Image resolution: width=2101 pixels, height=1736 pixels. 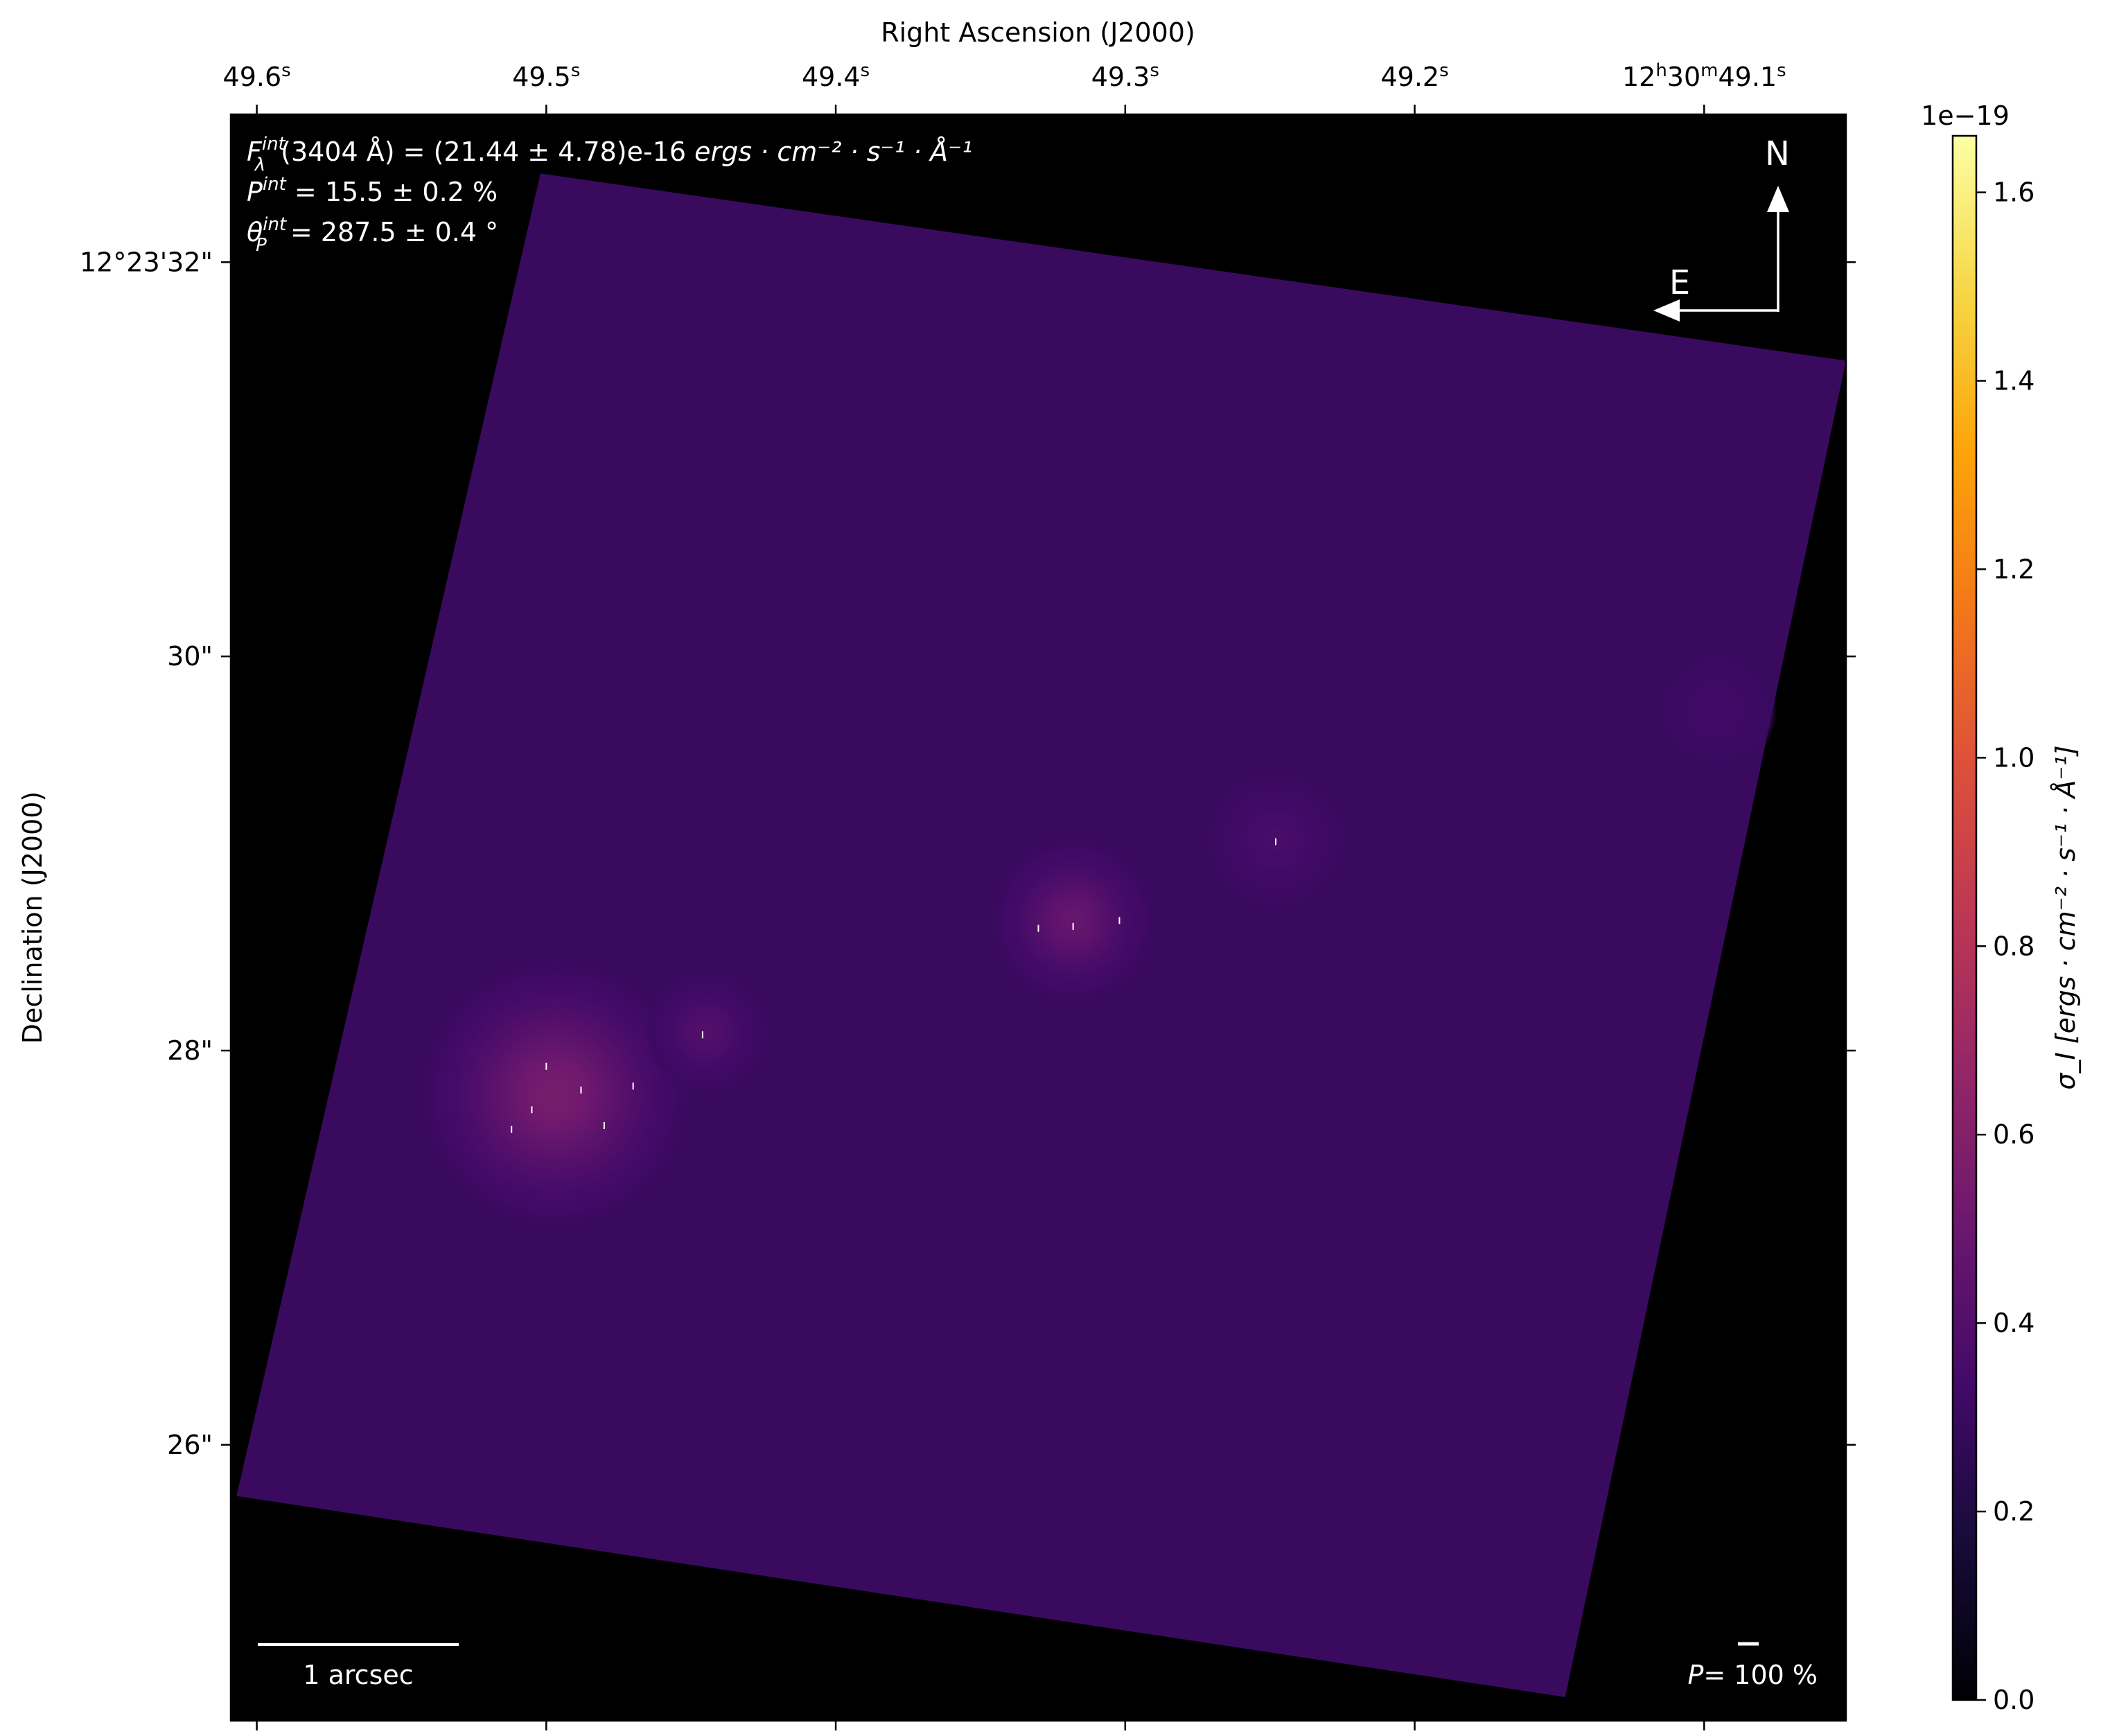 I want to click on colorbar-tick-label-4: 0.8, so click(x=2013, y=946).